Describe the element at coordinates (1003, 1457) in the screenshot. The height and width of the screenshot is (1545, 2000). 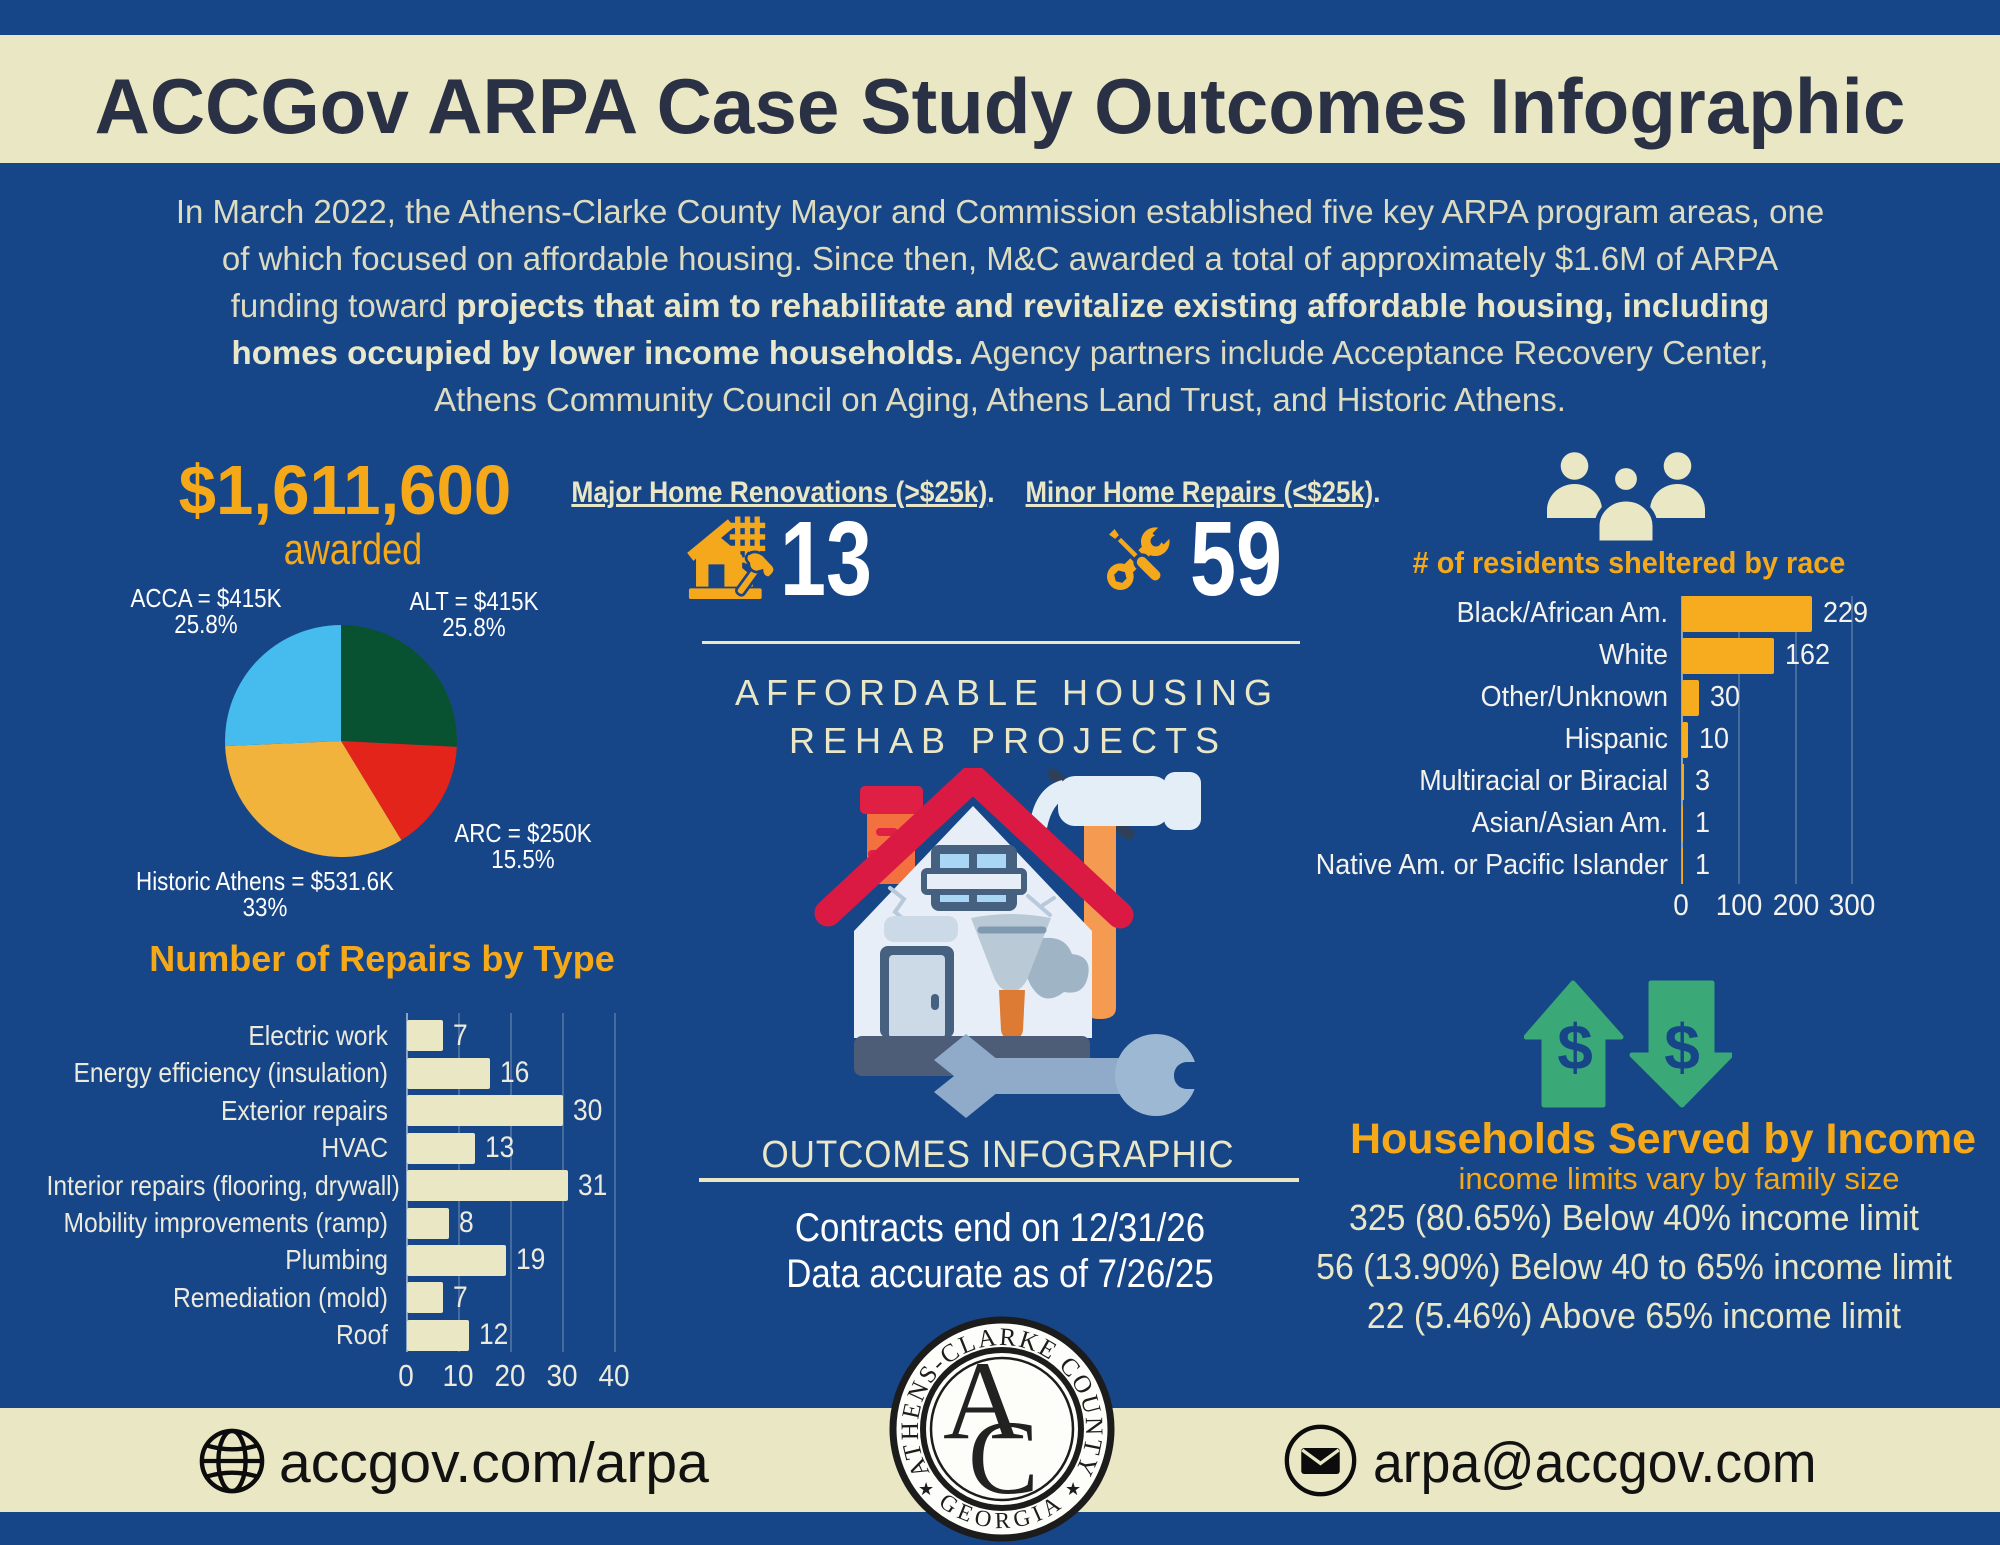
I see `svg-text: C` at that location.